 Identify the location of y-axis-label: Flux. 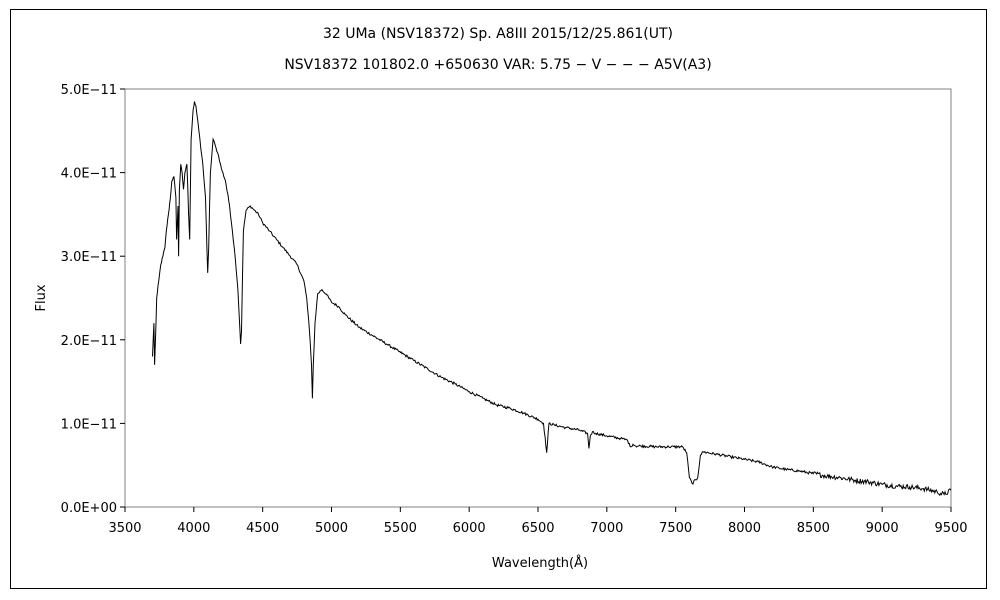
(41, 297).